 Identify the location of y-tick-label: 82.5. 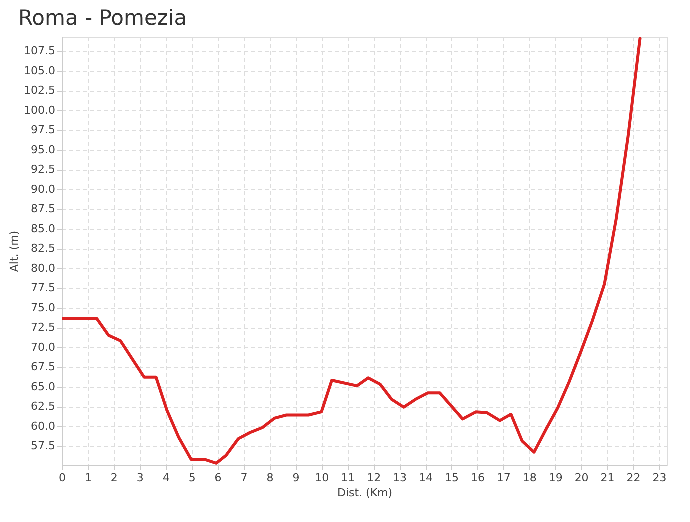
(43, 249).